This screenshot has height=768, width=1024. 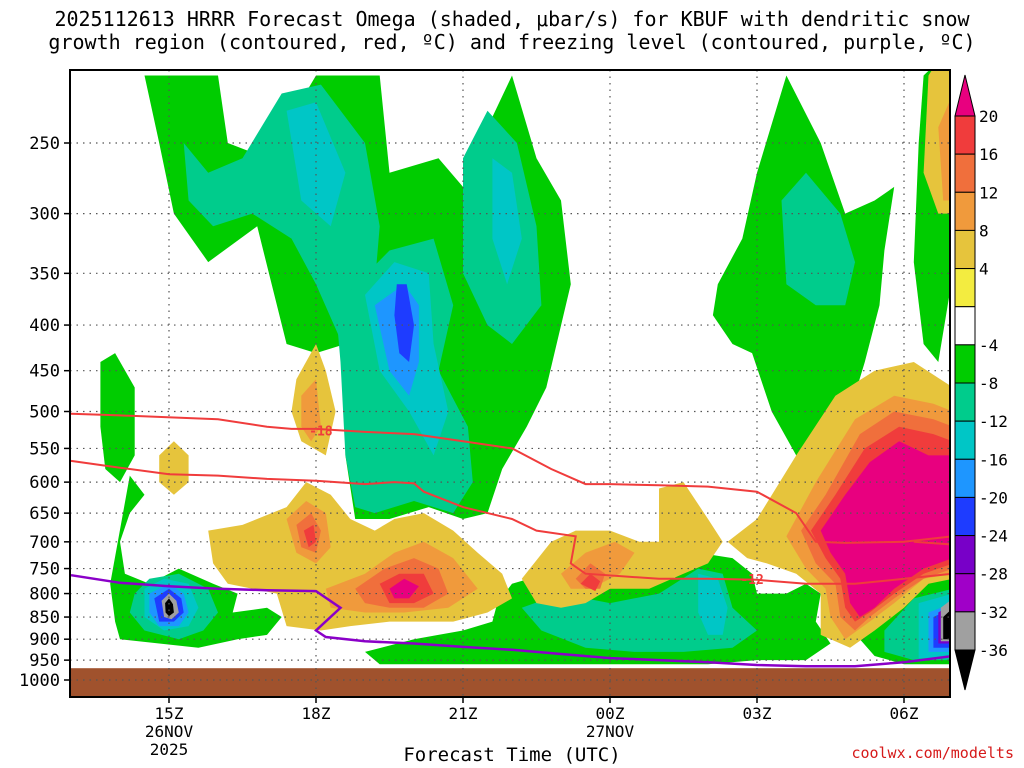 I want to click on y-tick-label-700: 700, so click(x=44, y=543).